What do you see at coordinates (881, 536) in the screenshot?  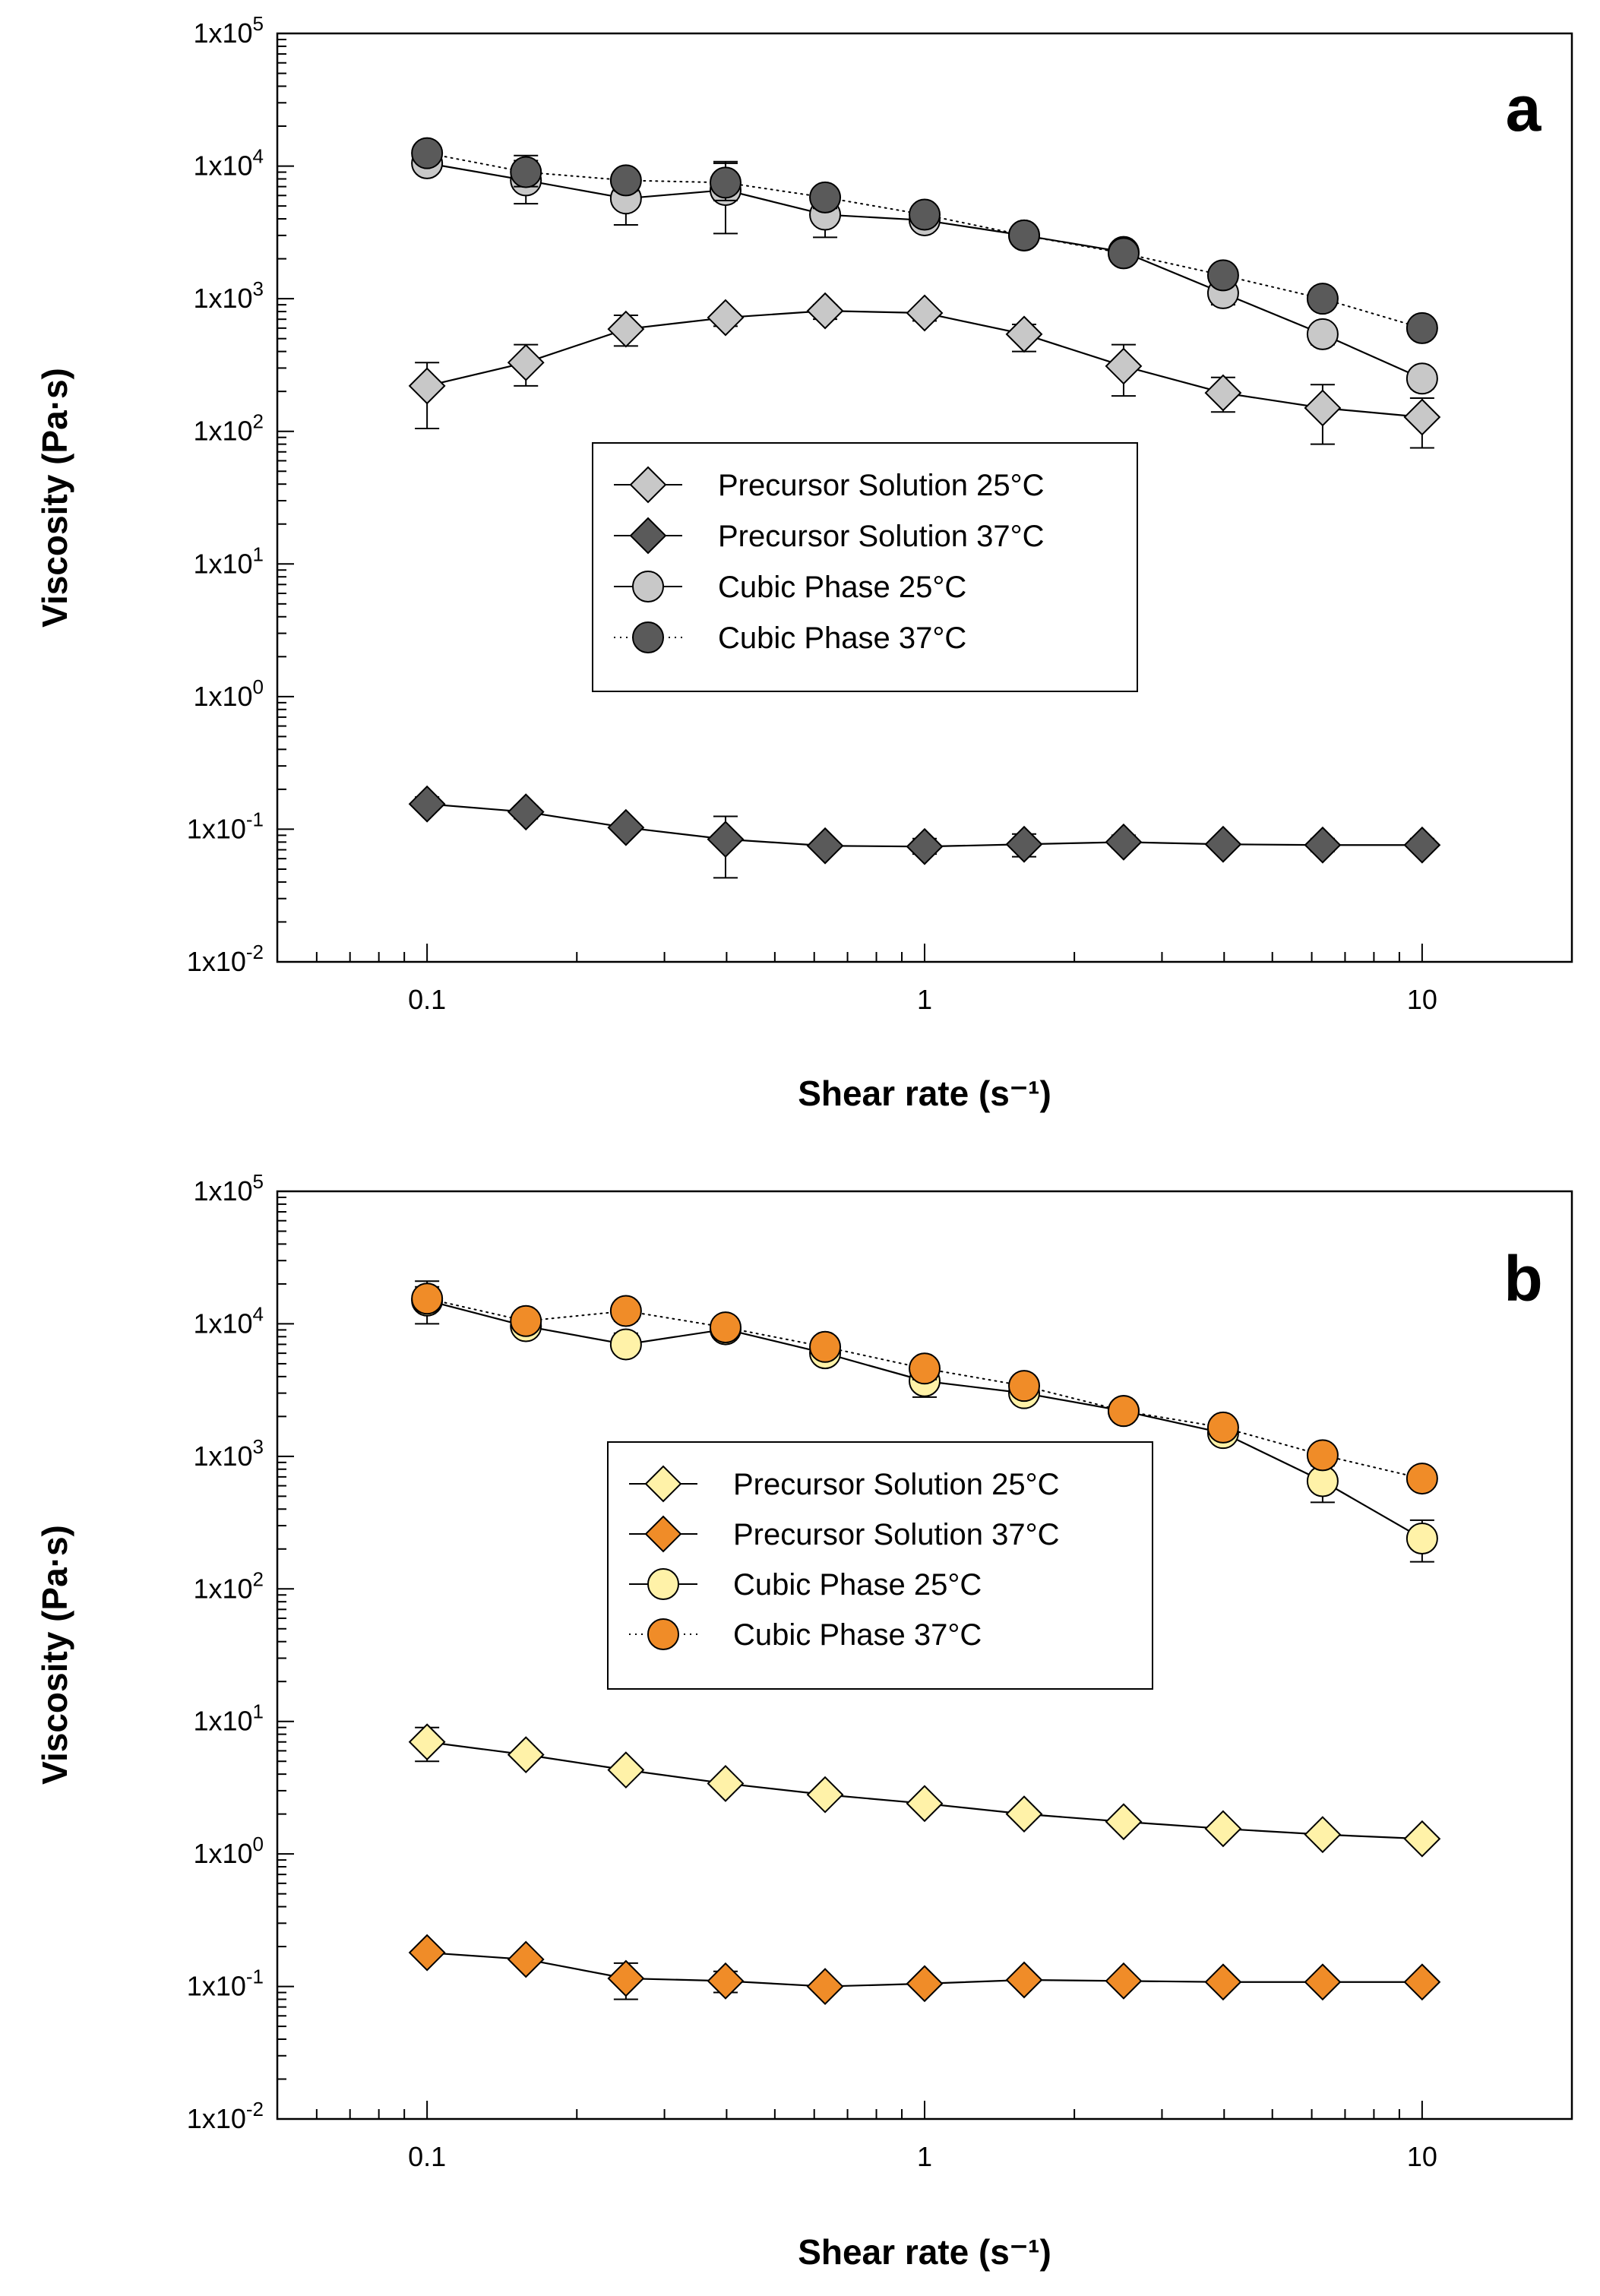 I see `legend-label: Precursor Solution 37°C` at bounding box center [881, 536].